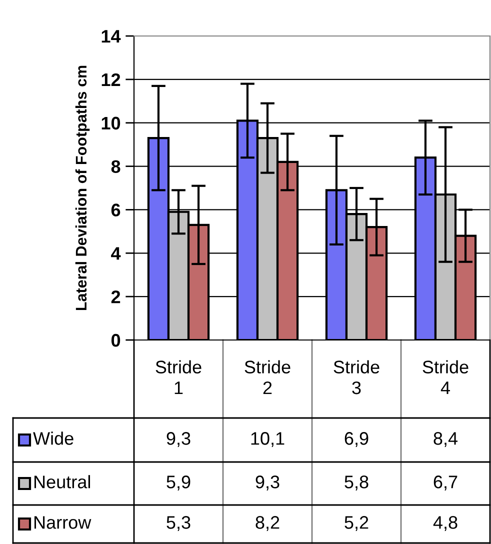 The image size is (491, 544). What do you see at coordinates (63, 522) in the screenshot?
I see `legend-label: Narrow` at bounding box center [63, 522].